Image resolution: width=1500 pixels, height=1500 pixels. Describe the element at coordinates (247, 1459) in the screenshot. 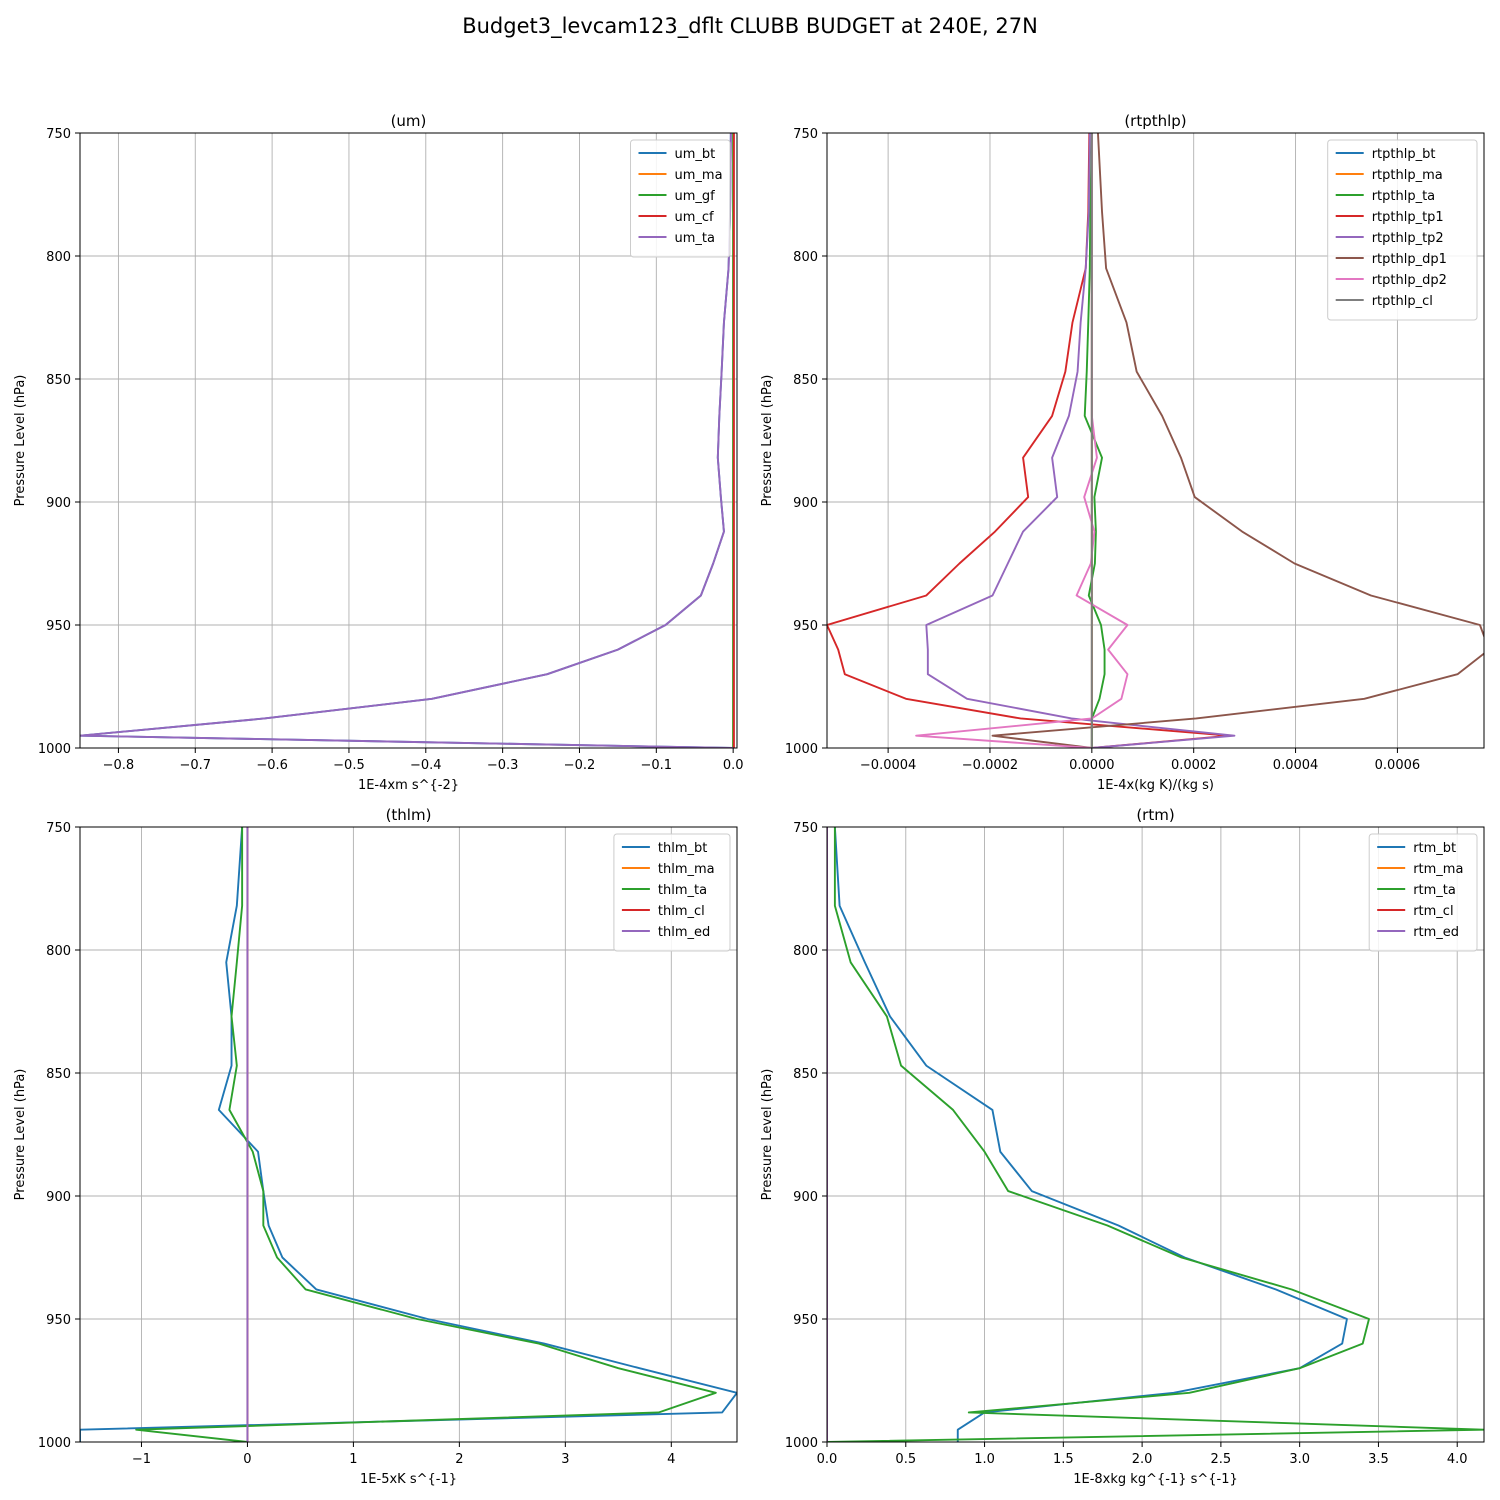

I see `x-tick-label: 0` at that location.